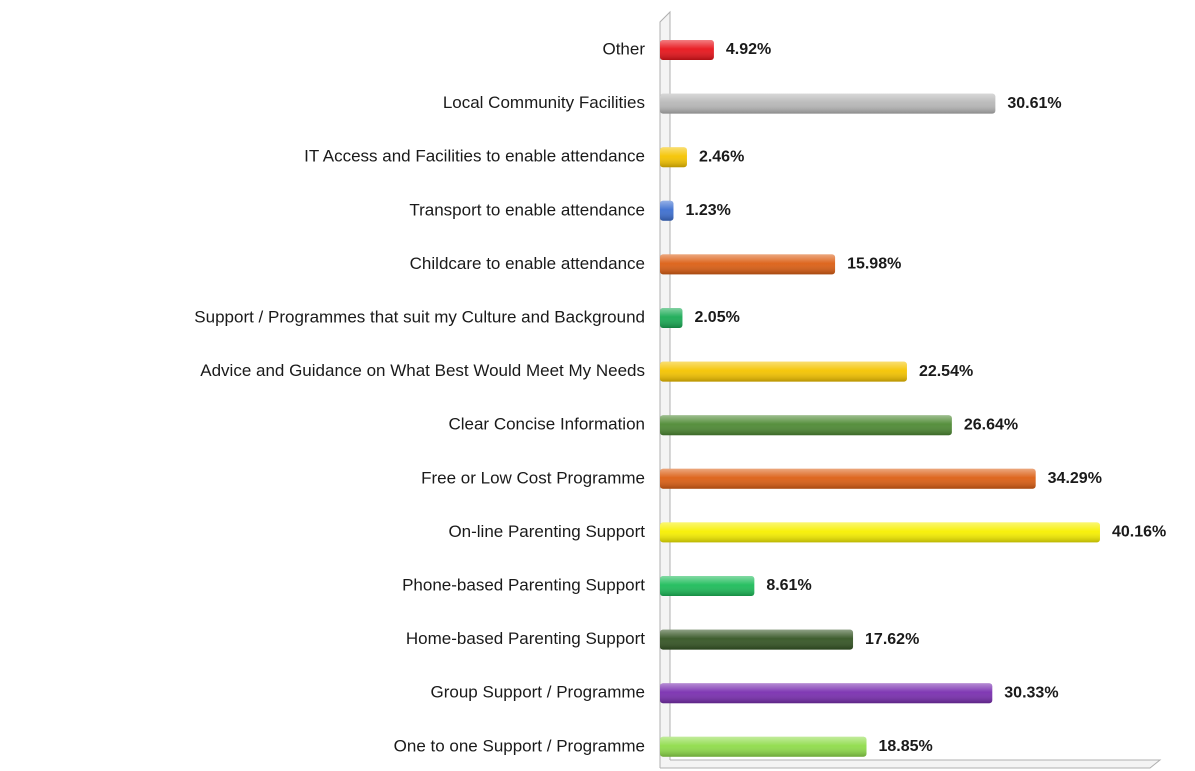 The width and height of the screenshot is (1195, 771). Describe the element at coordinates (748, 49) in the screenshot. I see `value-label: 4.92%` at that location.